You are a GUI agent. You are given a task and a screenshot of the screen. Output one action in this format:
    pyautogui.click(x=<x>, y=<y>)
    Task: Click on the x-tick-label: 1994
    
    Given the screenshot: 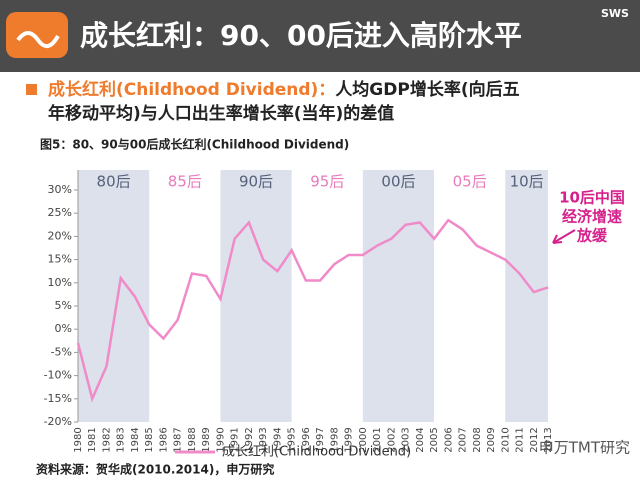 What is the action you would take?
    pyautogui.click(x=277, y=439)
    